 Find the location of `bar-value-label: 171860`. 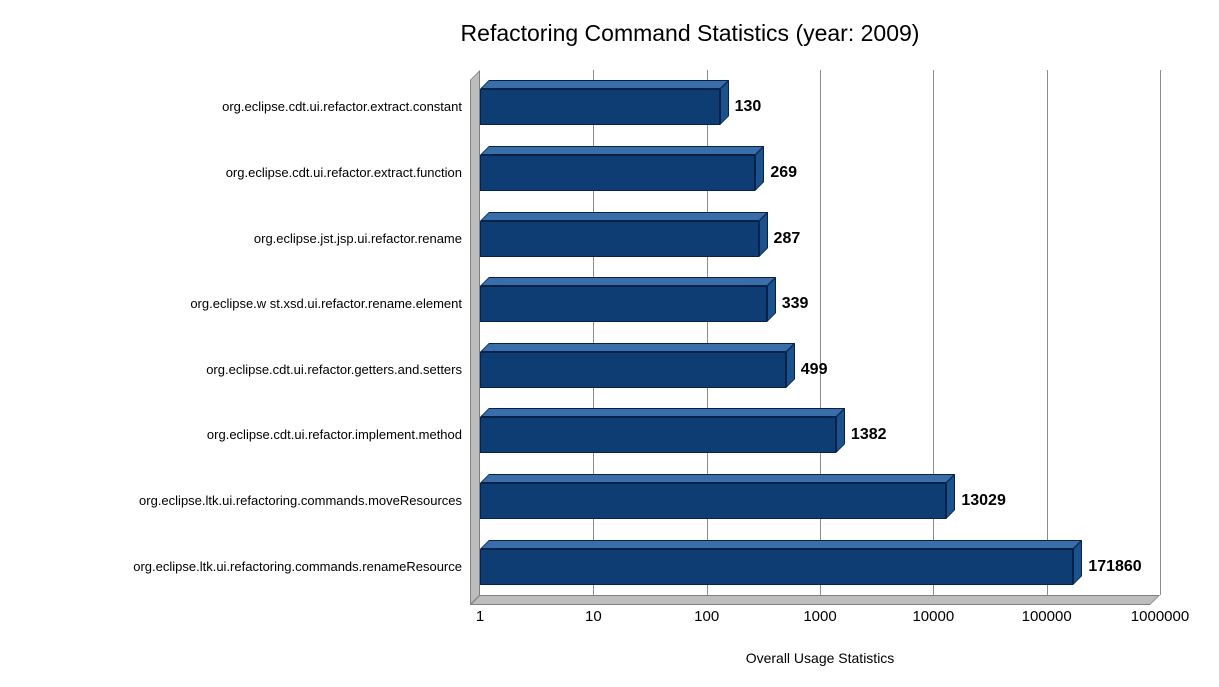

bar-value-label: 171860 is located at coordinates (1115, 566).